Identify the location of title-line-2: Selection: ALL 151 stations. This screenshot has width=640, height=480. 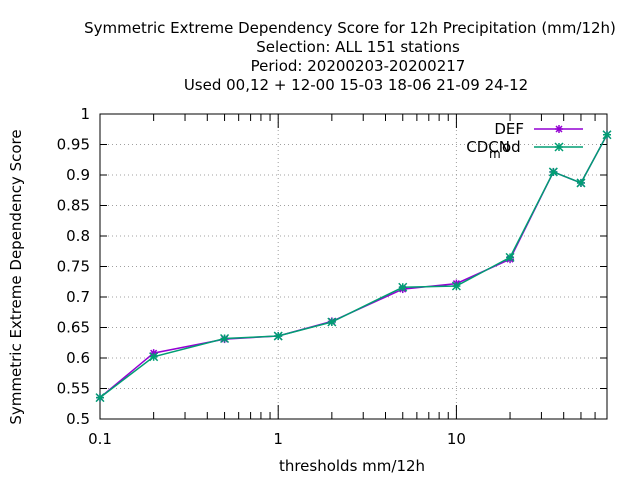
(358, 47).